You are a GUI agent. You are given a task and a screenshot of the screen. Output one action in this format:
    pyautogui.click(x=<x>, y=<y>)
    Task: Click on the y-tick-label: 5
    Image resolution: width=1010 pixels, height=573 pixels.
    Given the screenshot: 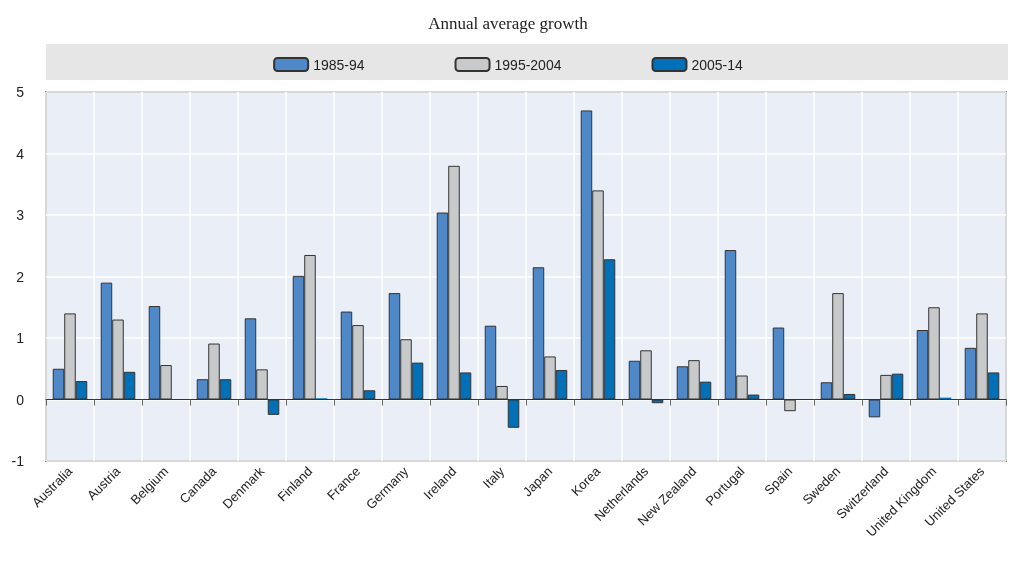 What is the action you would take?
    pyautogui.click(x=20, y=92)
    